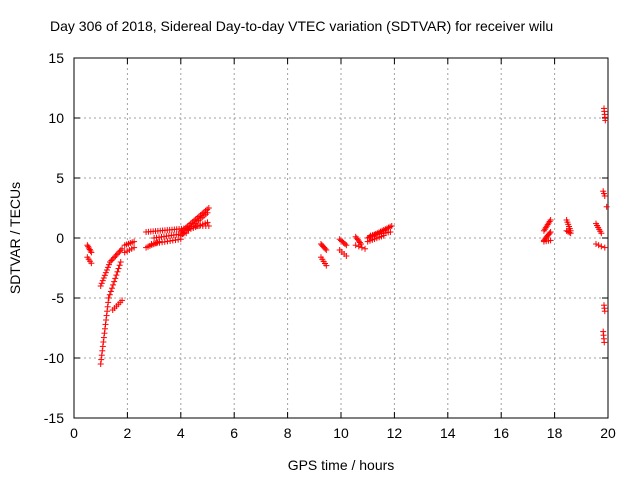  What do you see at coordinates (341, 465) in the screenshot?
I see `x-axis-label: GPS time / hours` at bounding box center [341, 465].